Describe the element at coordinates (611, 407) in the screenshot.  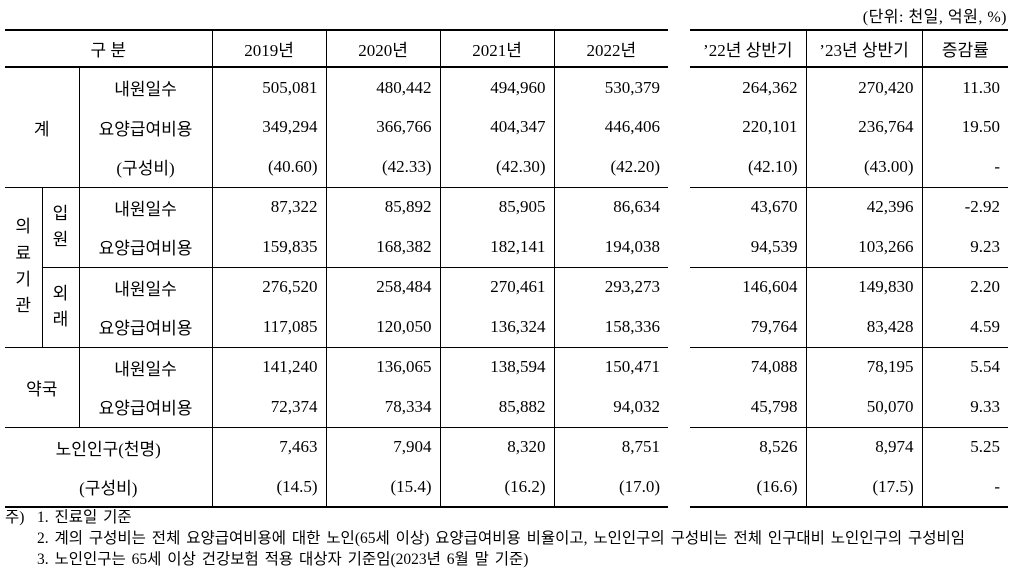
I see `value-cell: 94,032` at that location.